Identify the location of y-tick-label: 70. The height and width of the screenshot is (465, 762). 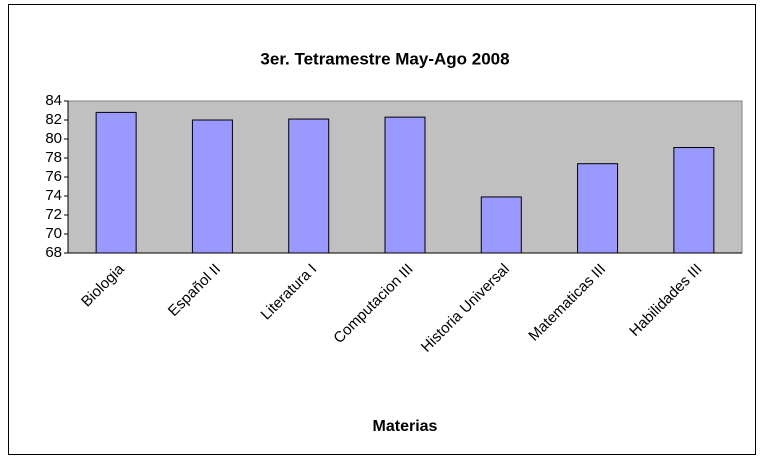
(53, 233).